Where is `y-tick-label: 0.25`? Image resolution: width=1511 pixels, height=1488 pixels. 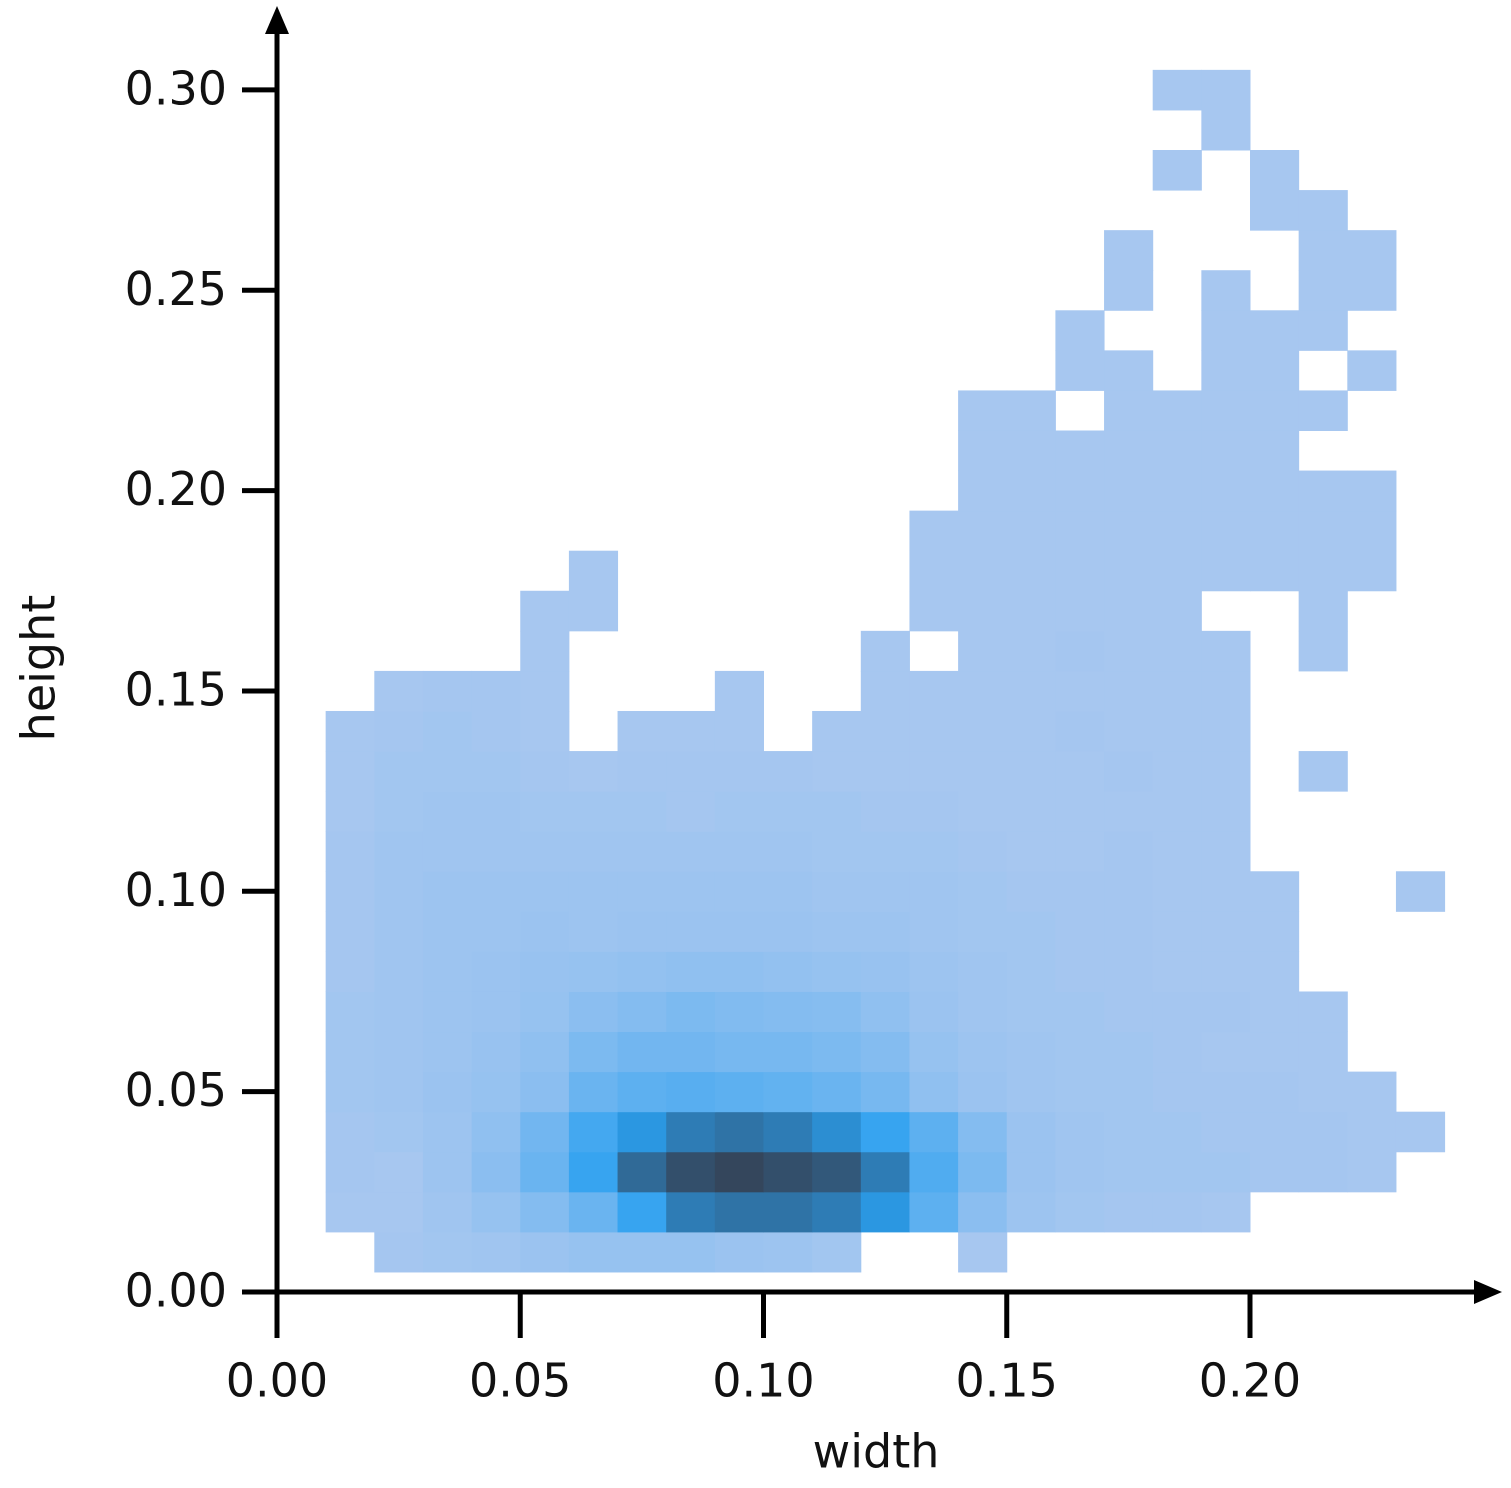 y-tick-label: 0.25 is located at coordinates (176, 289).